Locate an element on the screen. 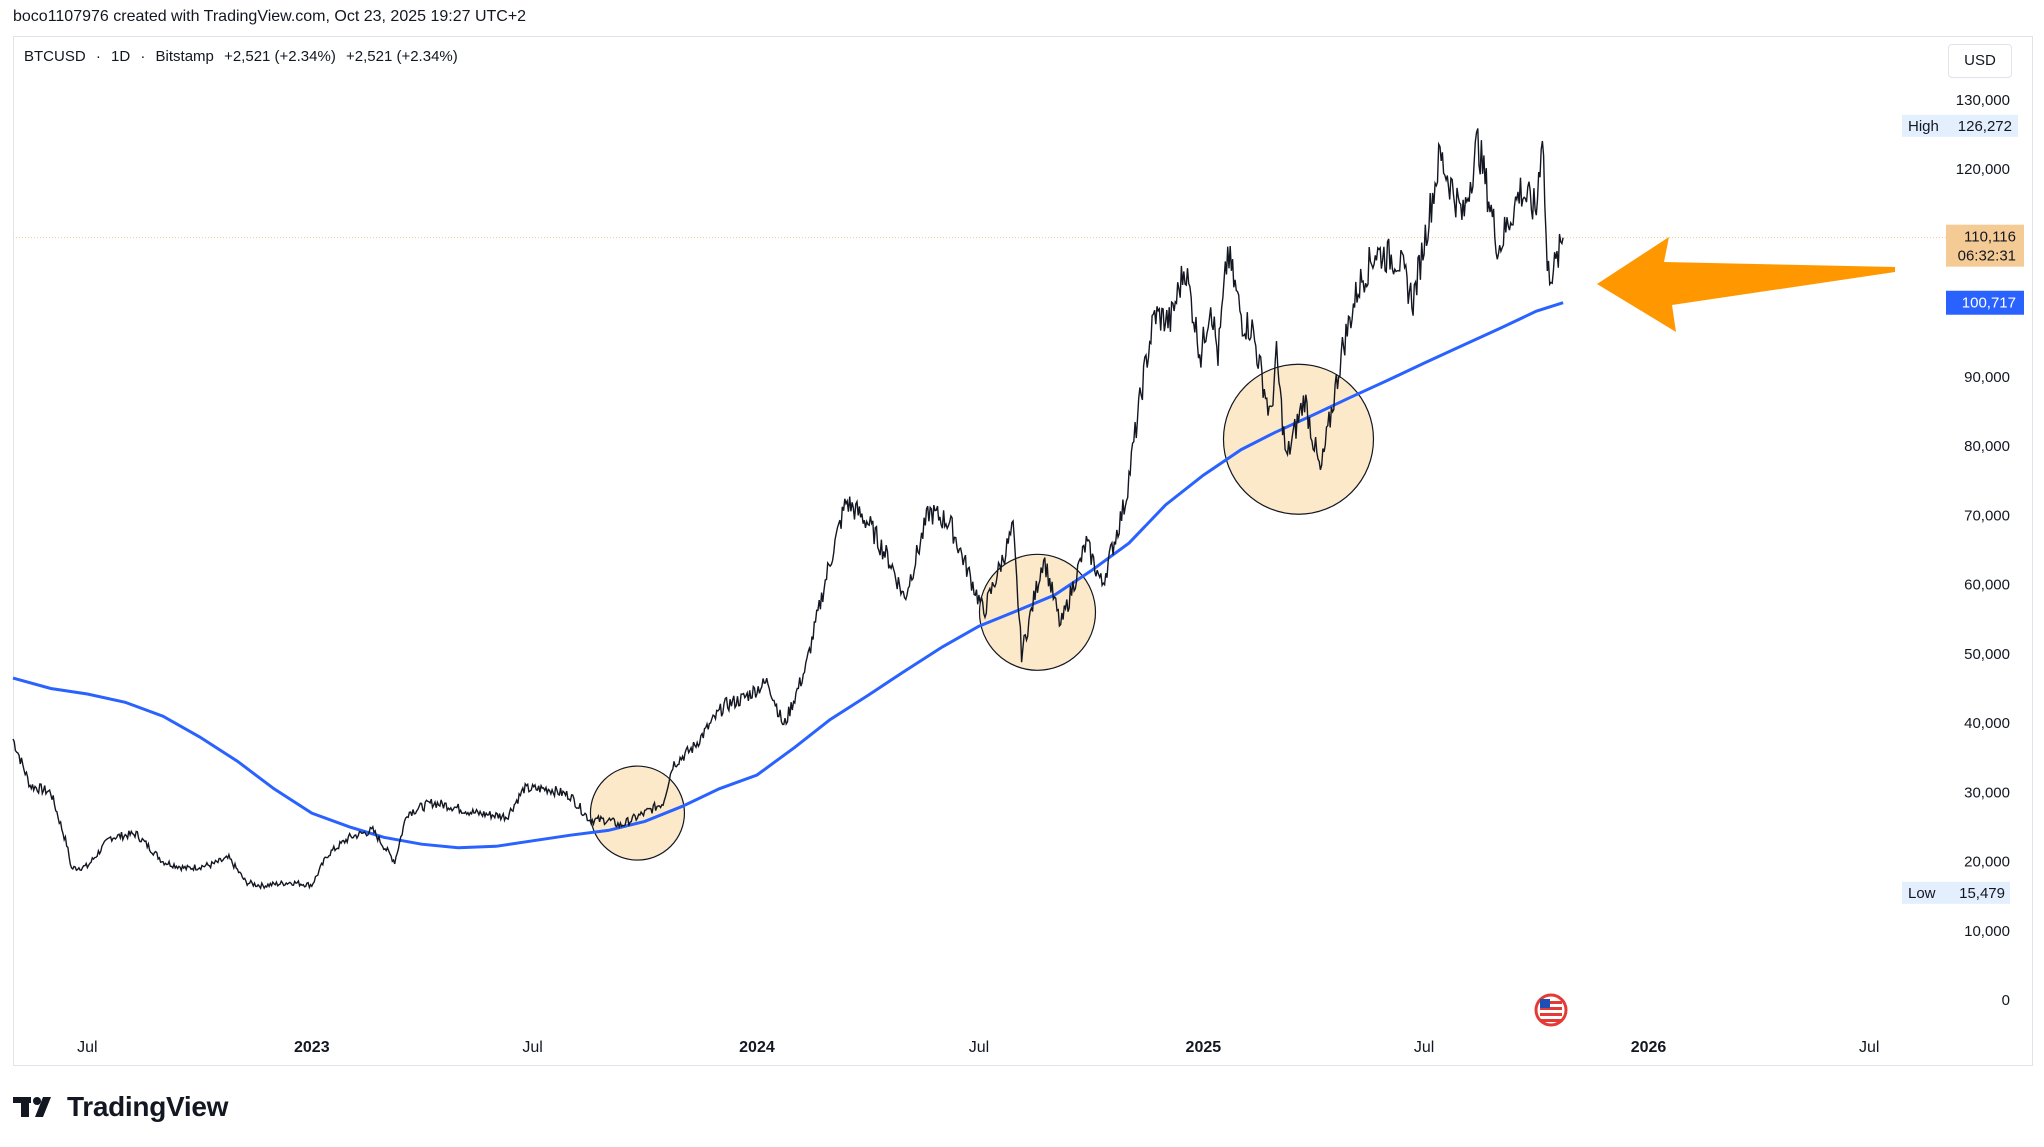 The width and height of the screenshot is (2044, 1147). high-label-text: High is located at coordinates (1923, 126).